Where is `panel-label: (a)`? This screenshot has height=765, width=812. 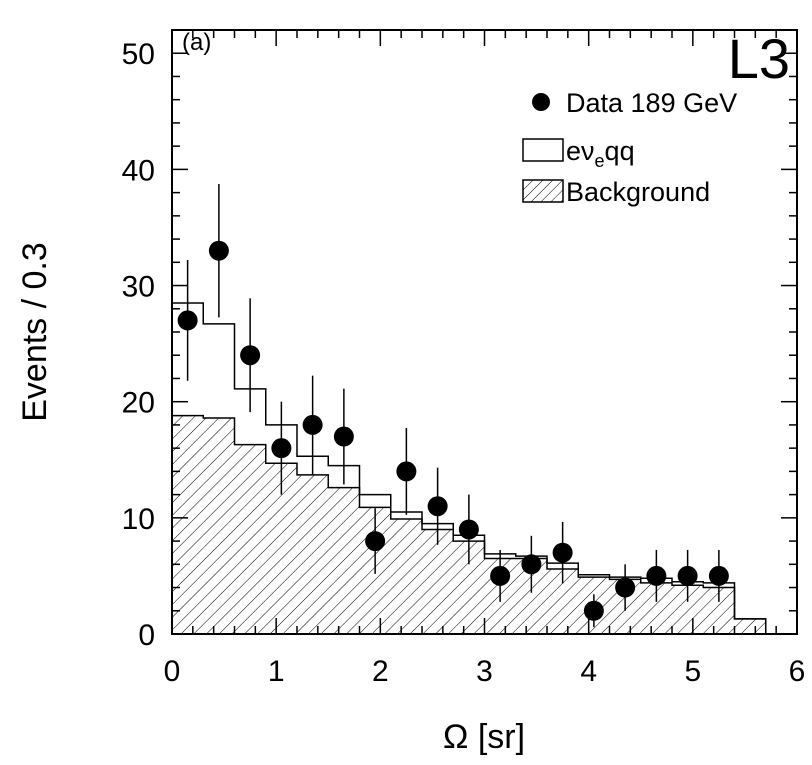 panel-label: (a) is located at coordinates (196, 42).